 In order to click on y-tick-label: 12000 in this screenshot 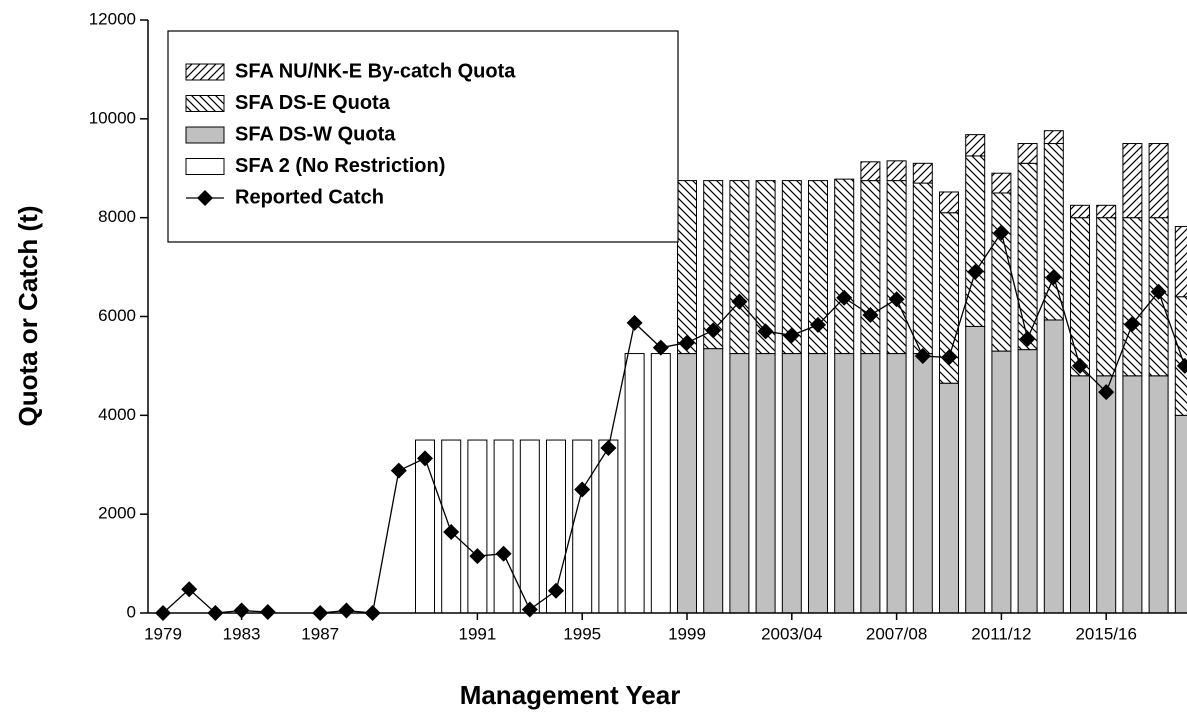, I will do `click(112, 18)`.